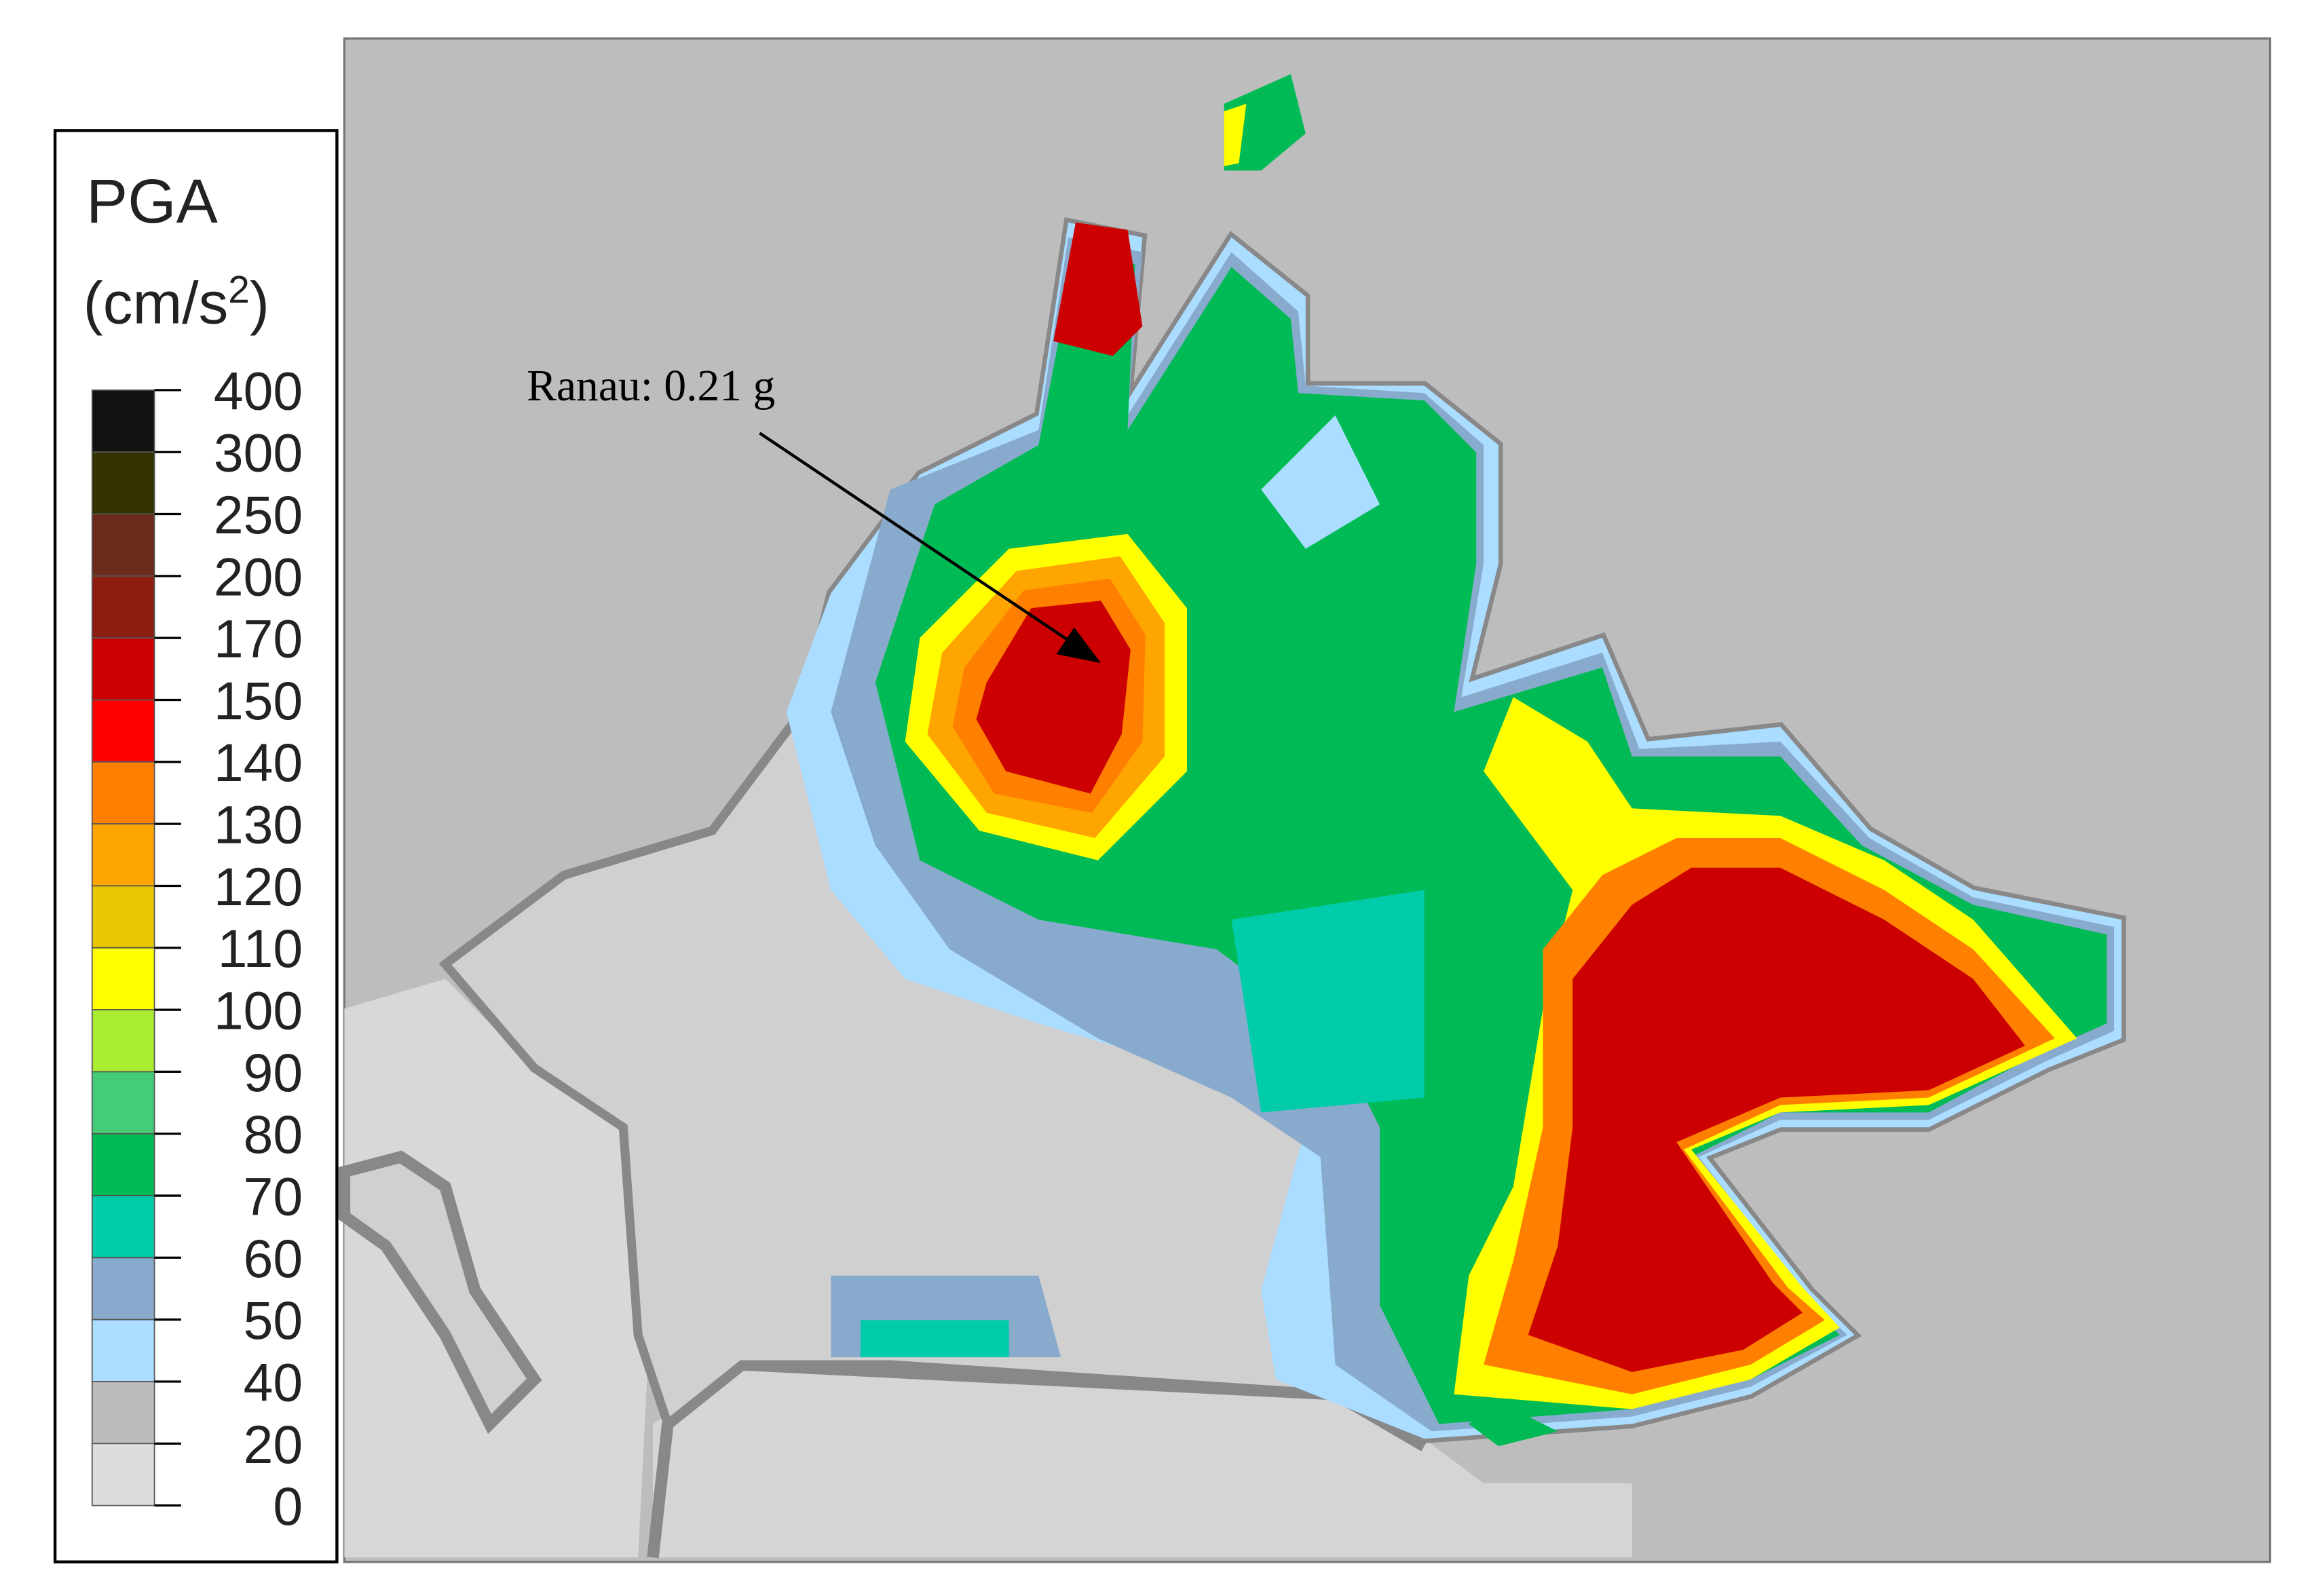 The image size is (2319, 1596). I want to click on legend-tick-label: 300, so click(258, 453).